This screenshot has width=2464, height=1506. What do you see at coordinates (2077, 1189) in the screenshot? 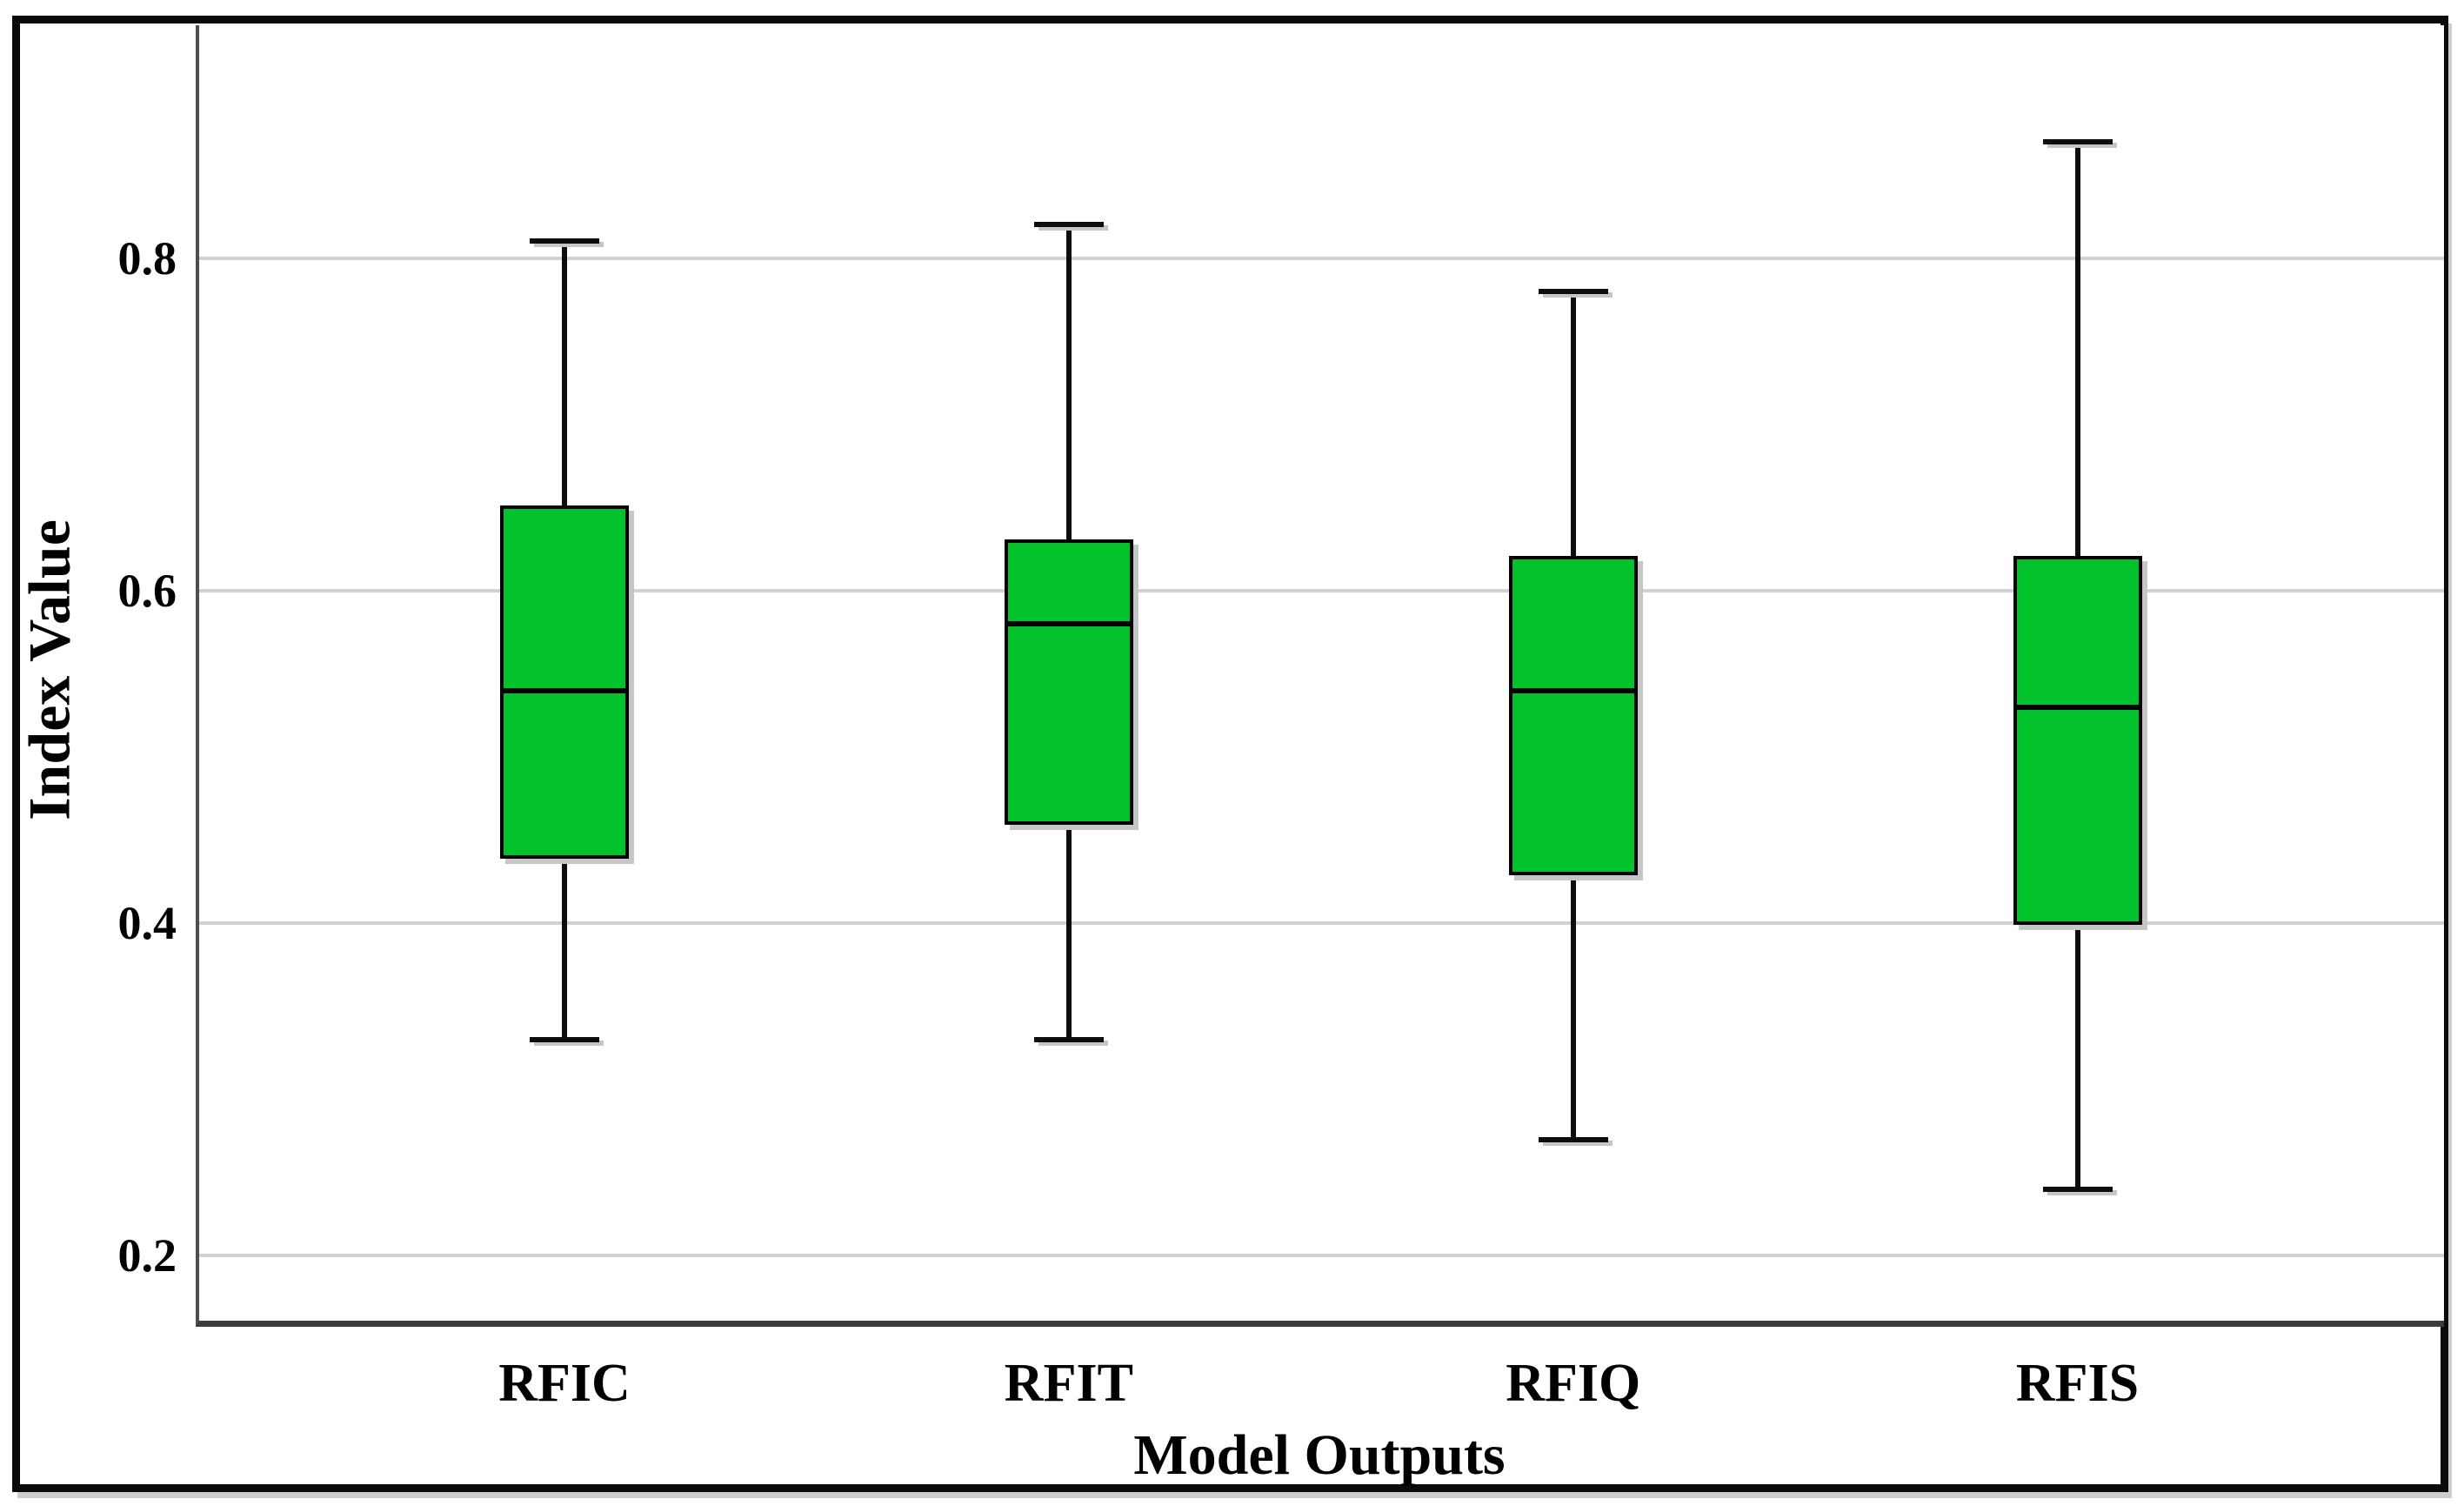
I see `whisker-cap-bottom-RFIS` at bounding box center [2077, 1189].